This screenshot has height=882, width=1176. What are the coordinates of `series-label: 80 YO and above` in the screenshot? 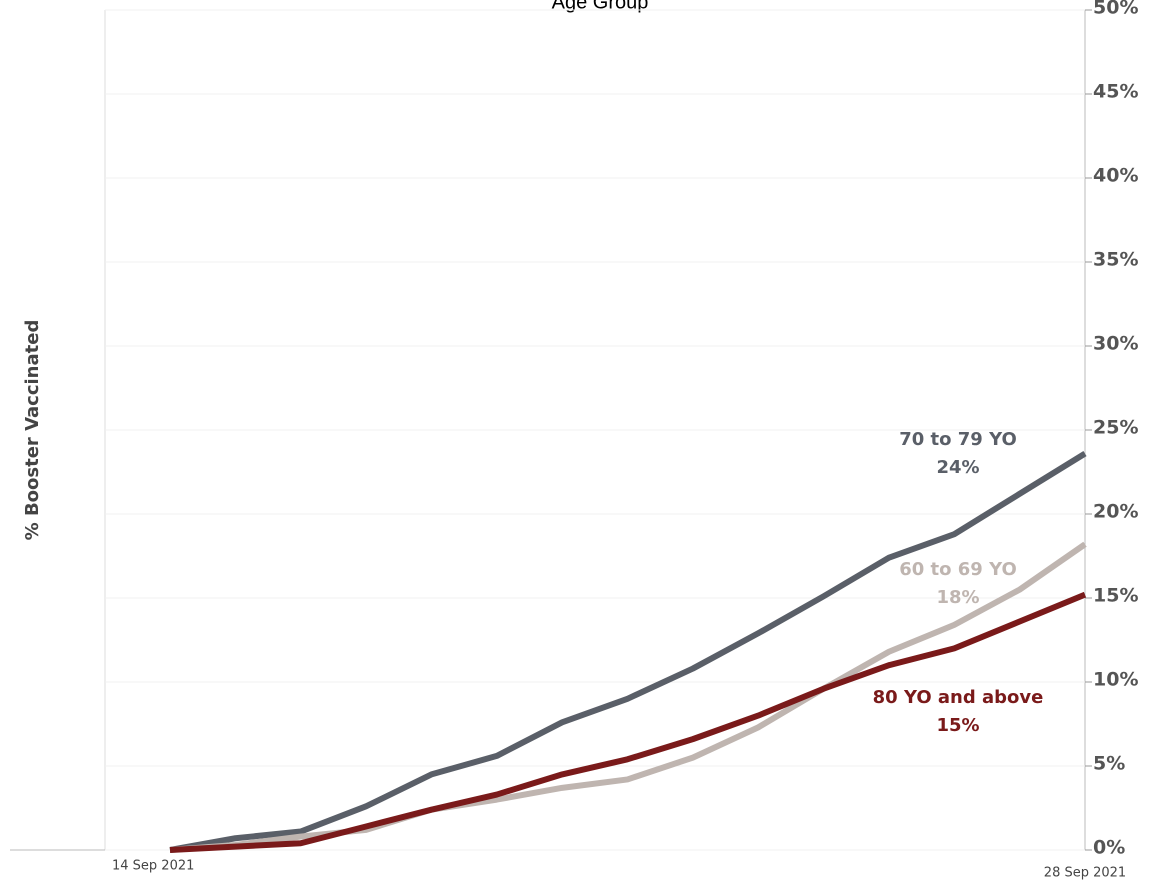 It's located at (958, 697).